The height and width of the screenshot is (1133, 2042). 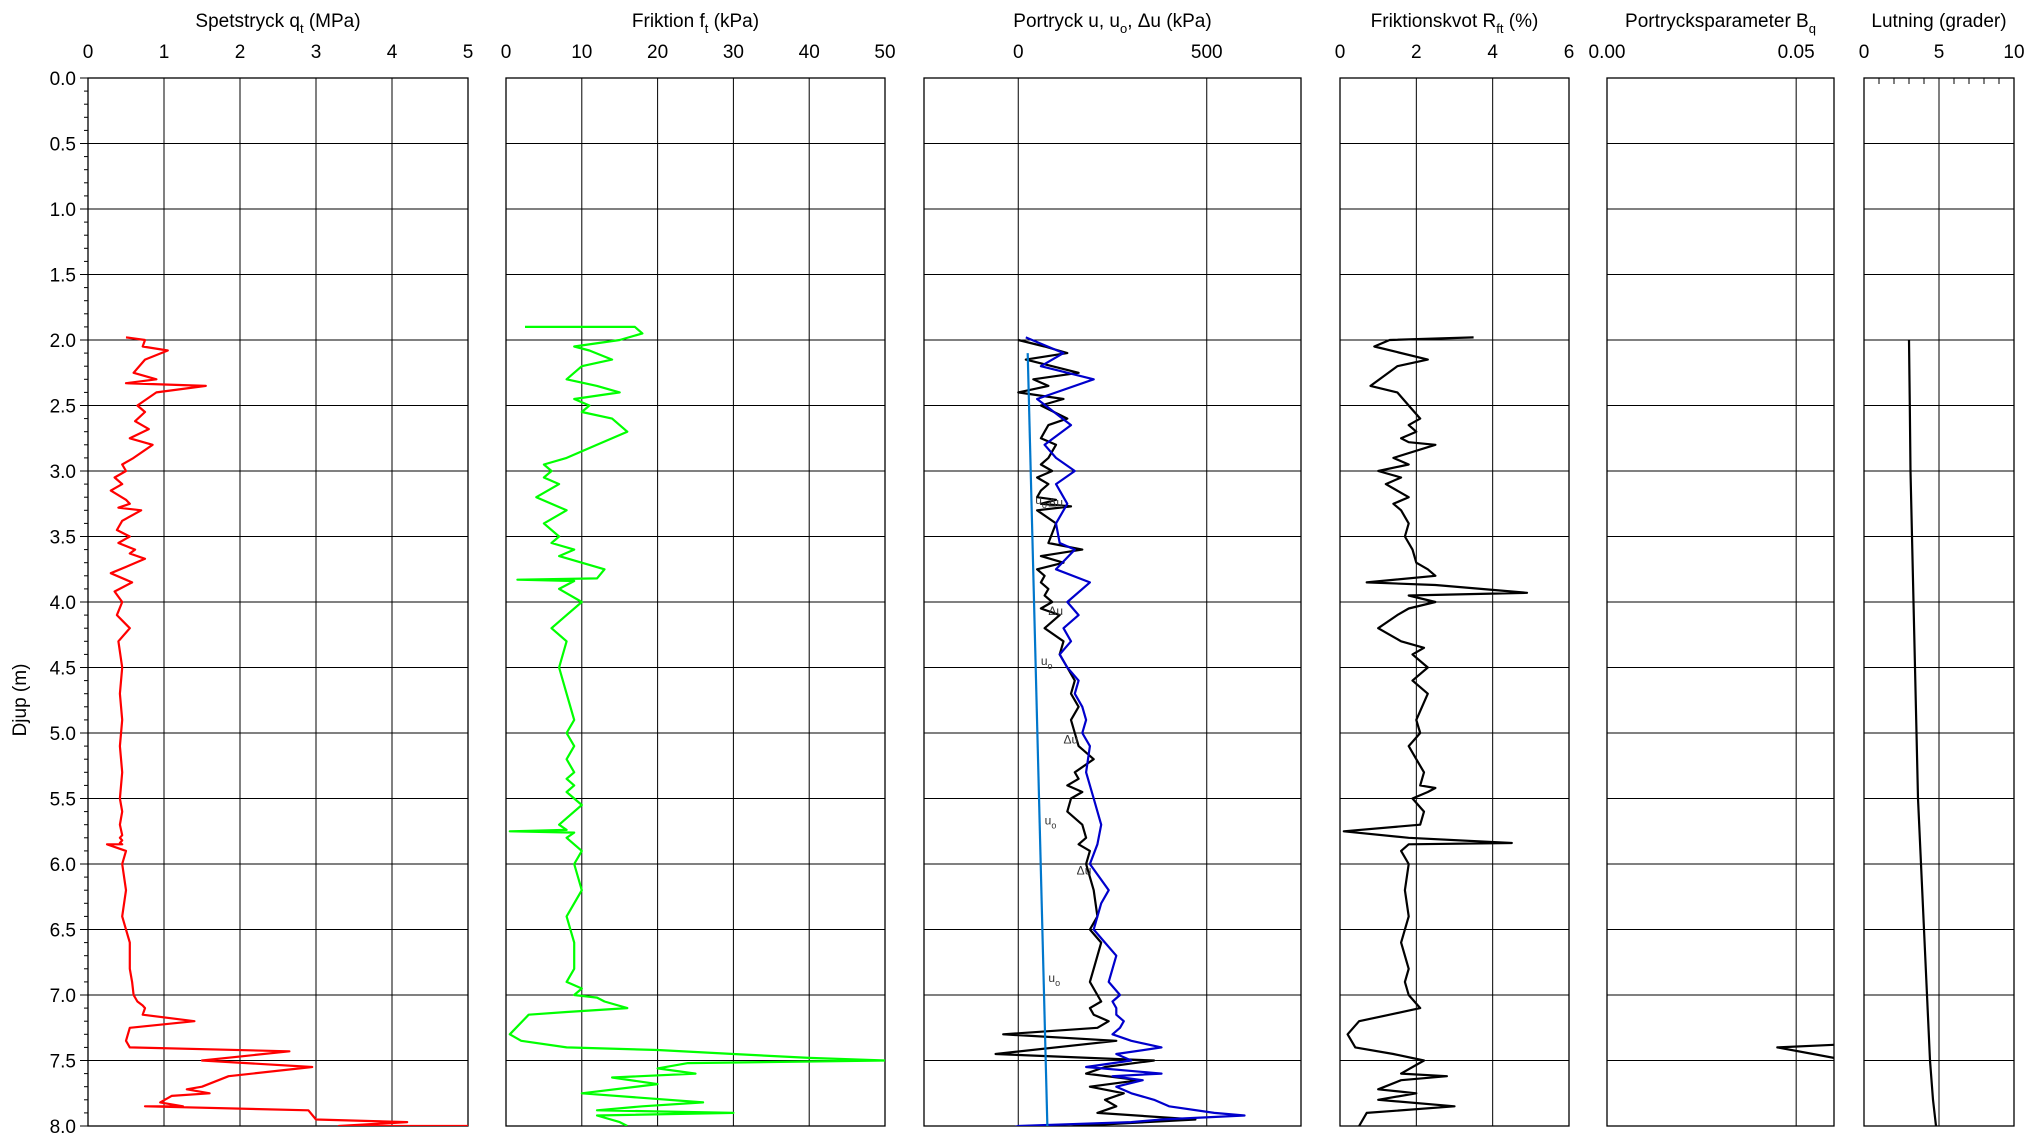 What do you see at coordinates (1066, 21) in the screenshot?
I see `panel-title-main: Portryck u, u` at bounding box center [1066, 21].